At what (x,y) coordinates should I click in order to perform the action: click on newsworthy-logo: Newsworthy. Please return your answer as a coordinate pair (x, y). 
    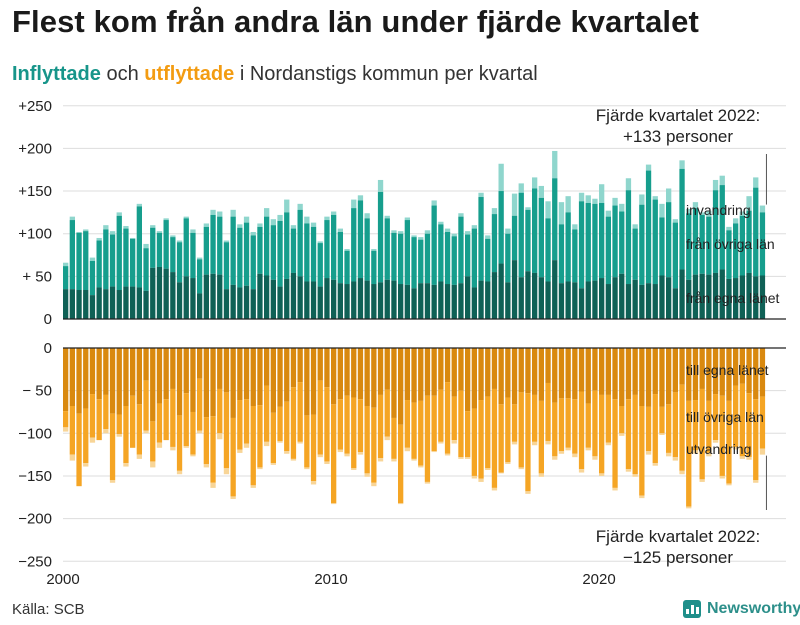
    Looking at the image, I should click on (741, 609).